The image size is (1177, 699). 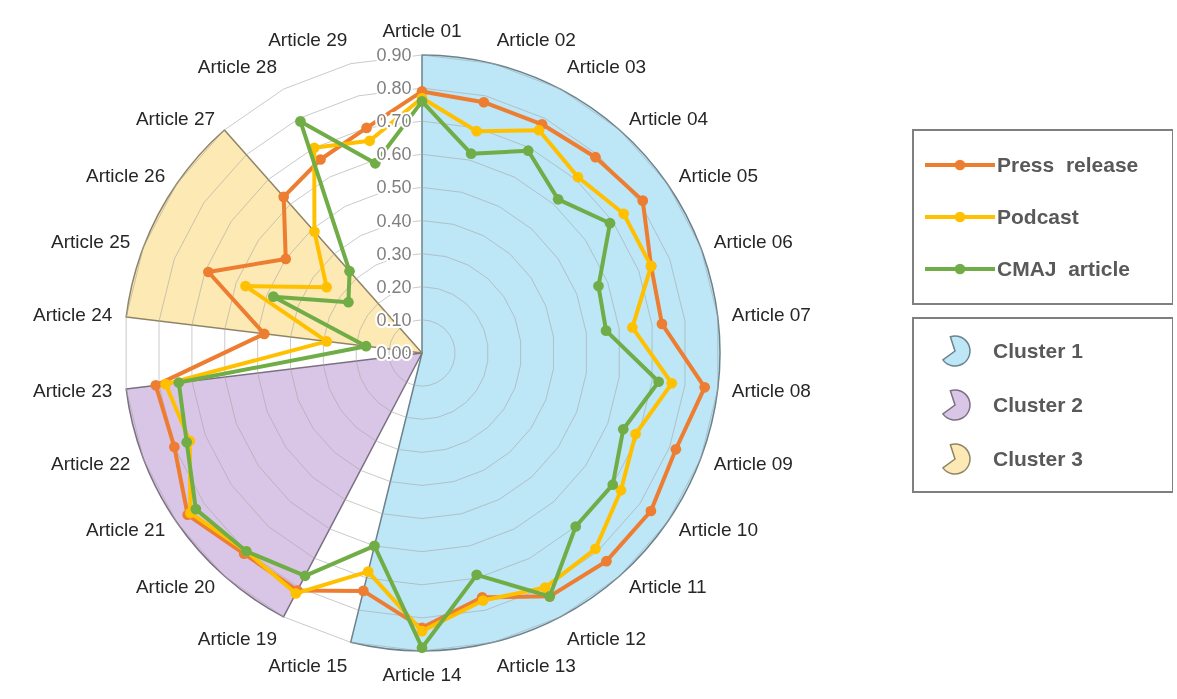 What do you see at coordinates (606, 639) in the screenshot?
I see `spoke-label: Article 12` at bounding box center [606, 639].